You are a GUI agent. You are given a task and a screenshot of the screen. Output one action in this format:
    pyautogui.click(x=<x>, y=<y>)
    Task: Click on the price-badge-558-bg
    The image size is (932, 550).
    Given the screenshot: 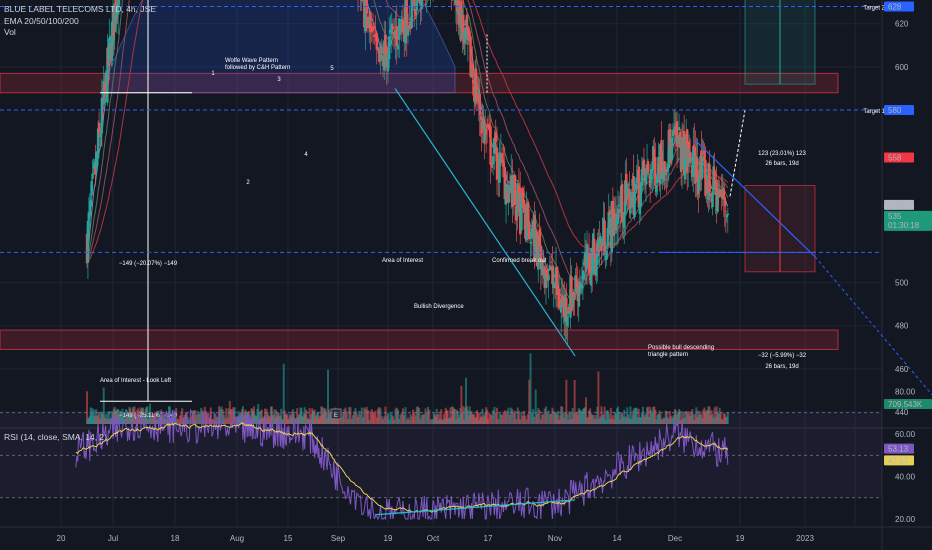 What is the action you would take?
    pyautogui.click(x=899, y=157)
    